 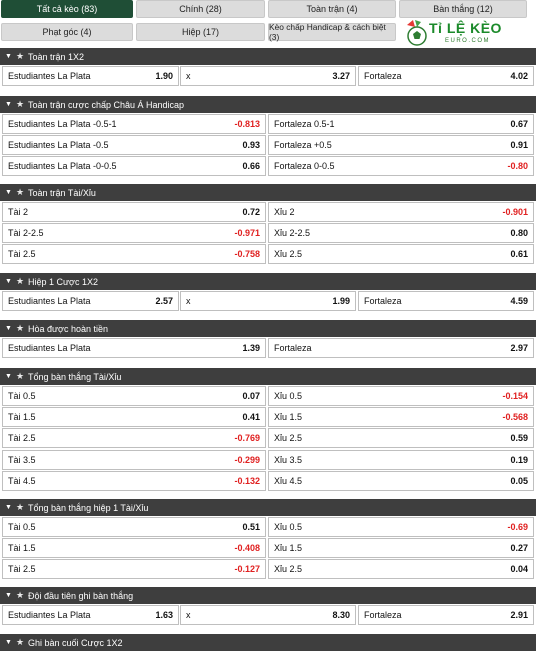 What do you see at coordinates (75, 376) in the screenshot?
I see `market-title: Tổng bàn thắng Tài/Xỉu` at bounding box center [75, 376].